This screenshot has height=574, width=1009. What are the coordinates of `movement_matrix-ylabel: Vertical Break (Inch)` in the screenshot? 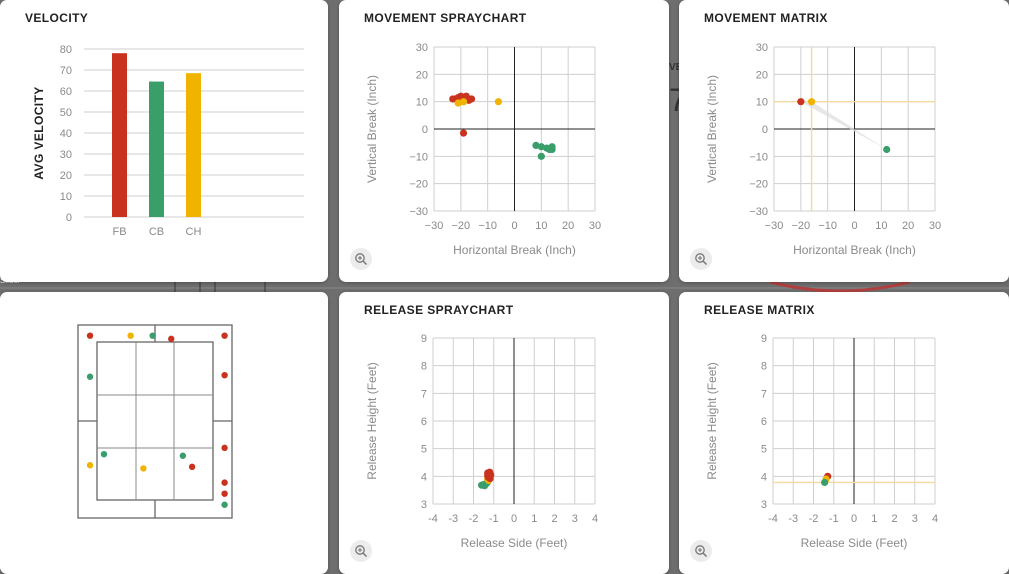 It's located at (712, 129).